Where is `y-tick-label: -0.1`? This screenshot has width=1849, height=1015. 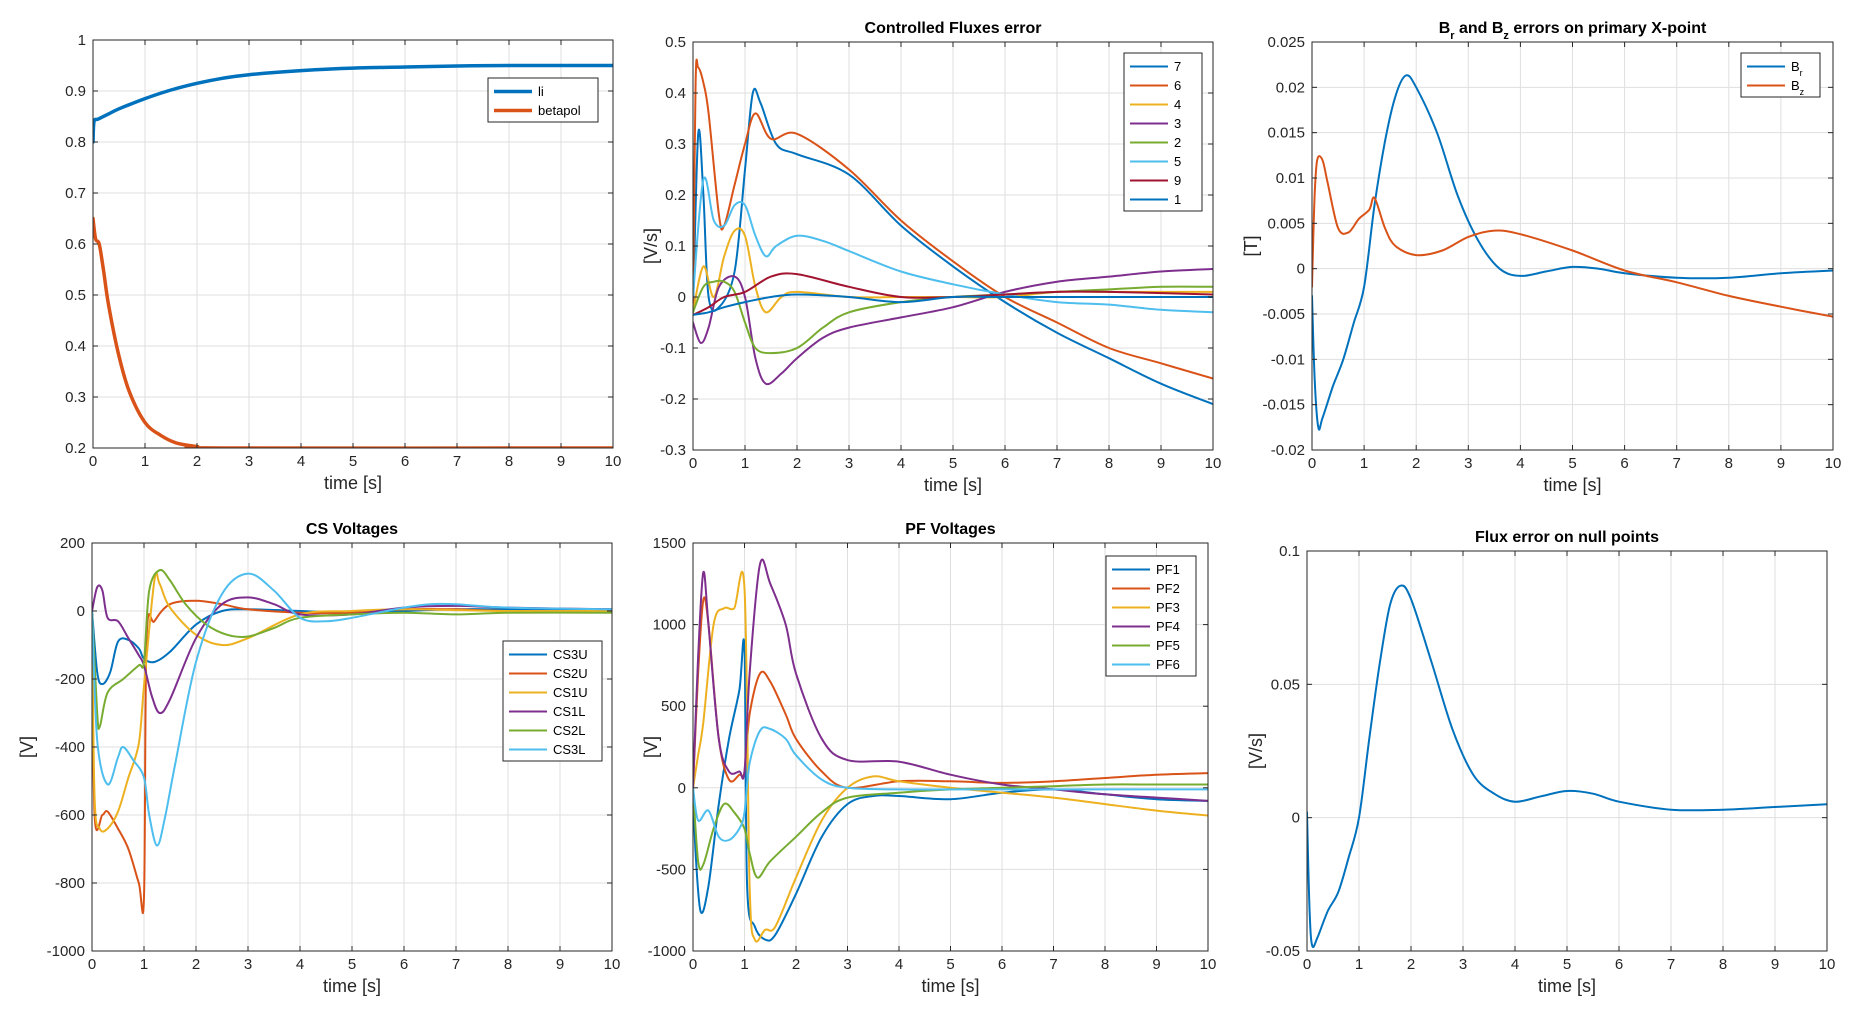 y-tick-label: -0.1 is located at coordinates (673, 348).